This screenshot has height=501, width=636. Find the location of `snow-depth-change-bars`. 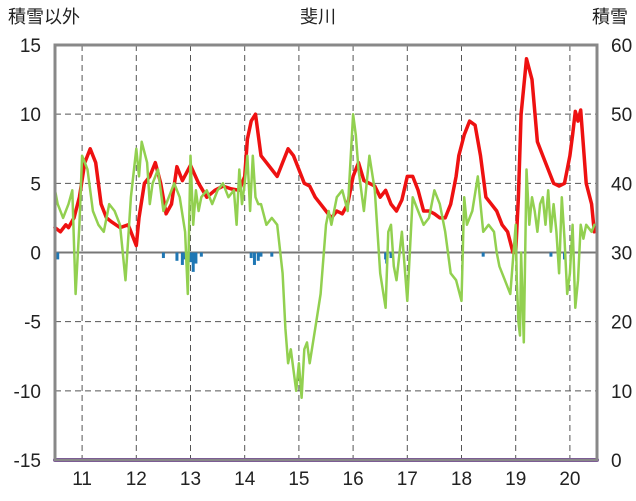

snow-depth-change-bars is located at coordinates (311, 262).